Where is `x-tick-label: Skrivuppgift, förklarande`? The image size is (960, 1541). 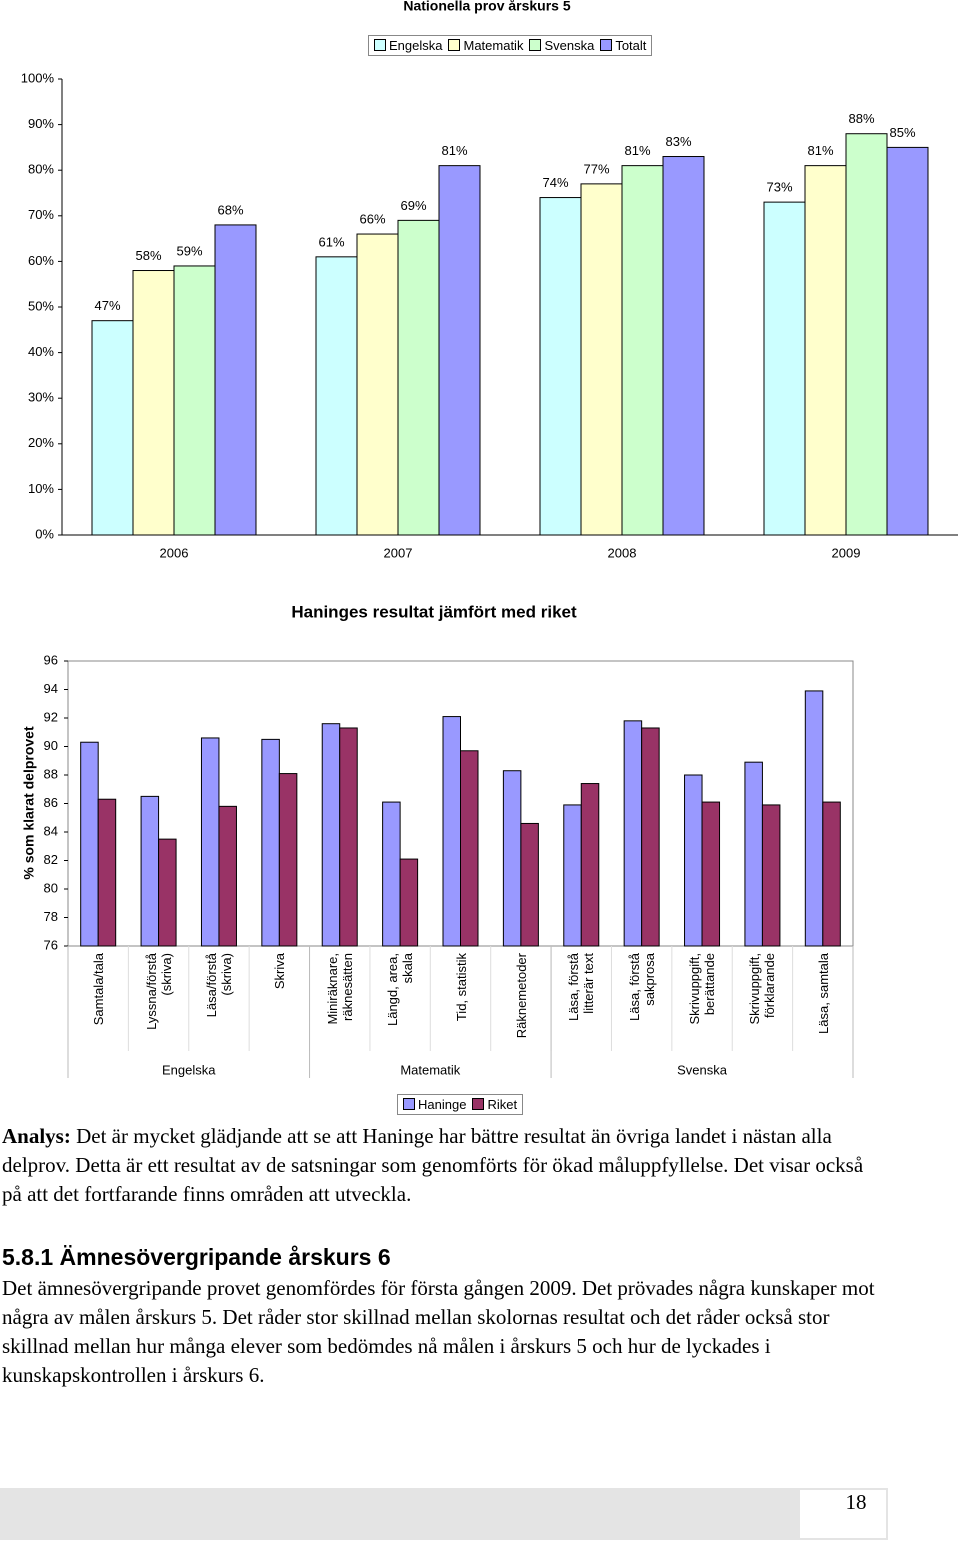 x-tick-label: Skrivuppgift, förklarande is located at coordinates (762, 989).